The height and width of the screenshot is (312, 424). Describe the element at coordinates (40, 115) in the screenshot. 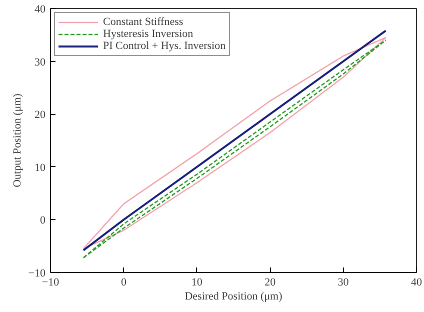

I see `y-tick-label: 20` at that location.